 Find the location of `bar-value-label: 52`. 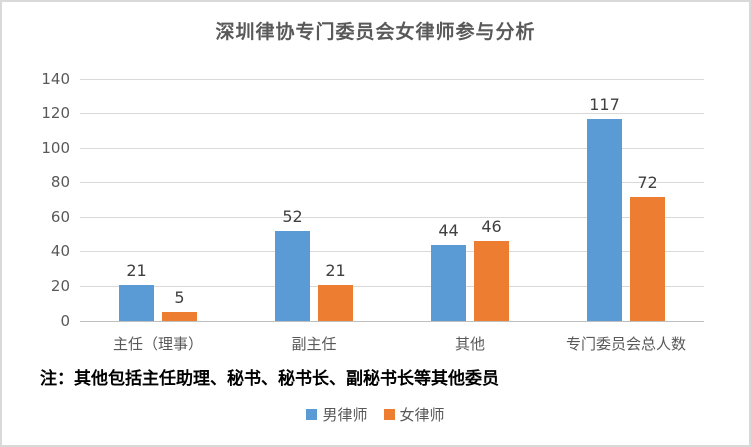

bar-value-label: 52 is located at coordinates (292, 217).